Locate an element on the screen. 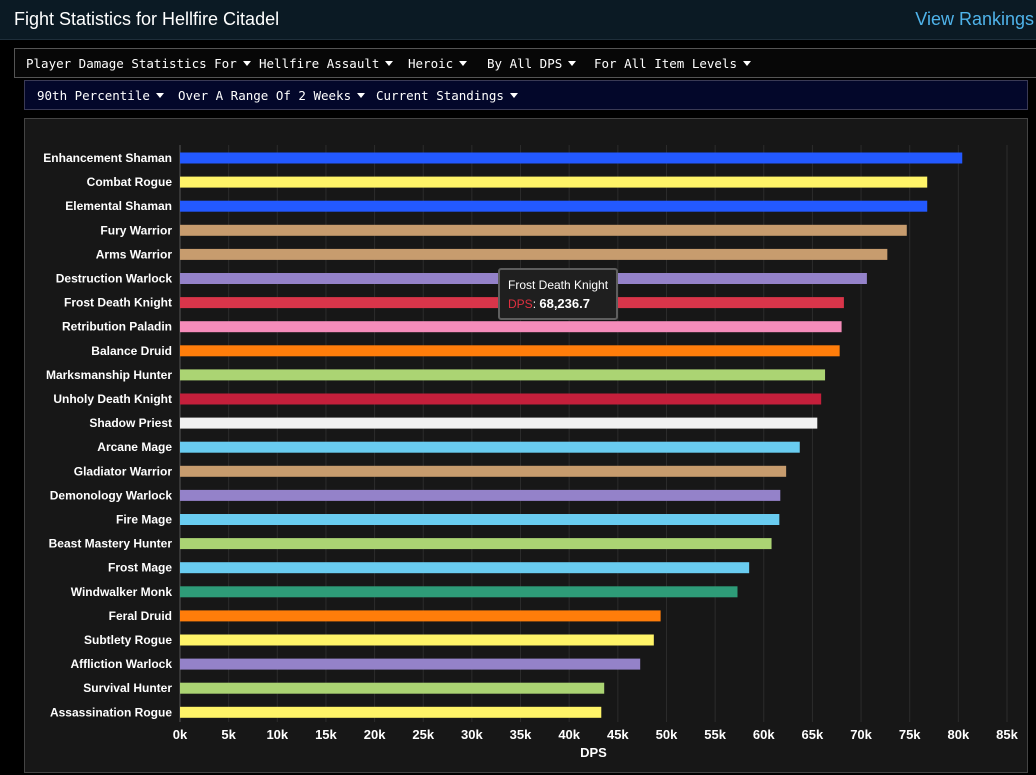 This screenshot has height=775, width=1036. encounter-label: Hellfire Assault is located at coordinates (319, 63).